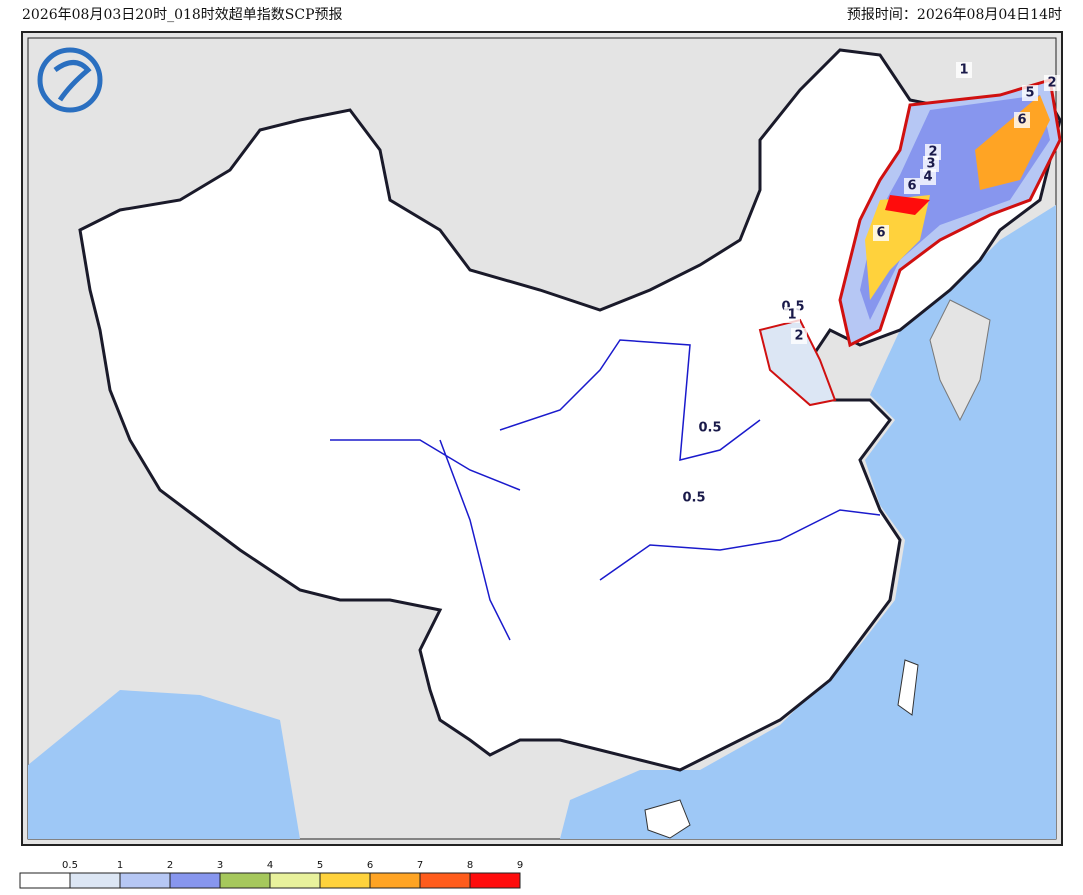  Describe the element at coordinates (954, 15) in the screenshot. I see `forecast-time: 预报时间：2026年08月04日14时` at that location.